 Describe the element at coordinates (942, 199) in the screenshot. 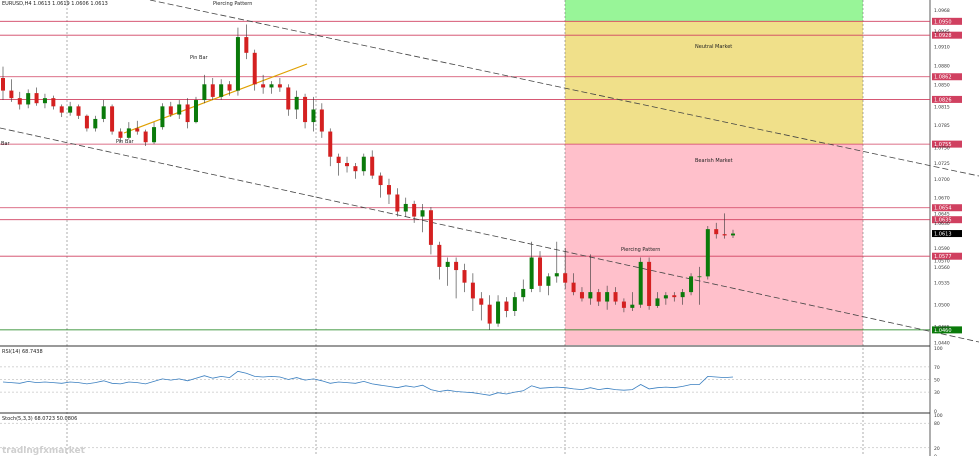

I see `price-tick-10: 1.0670` at that location.